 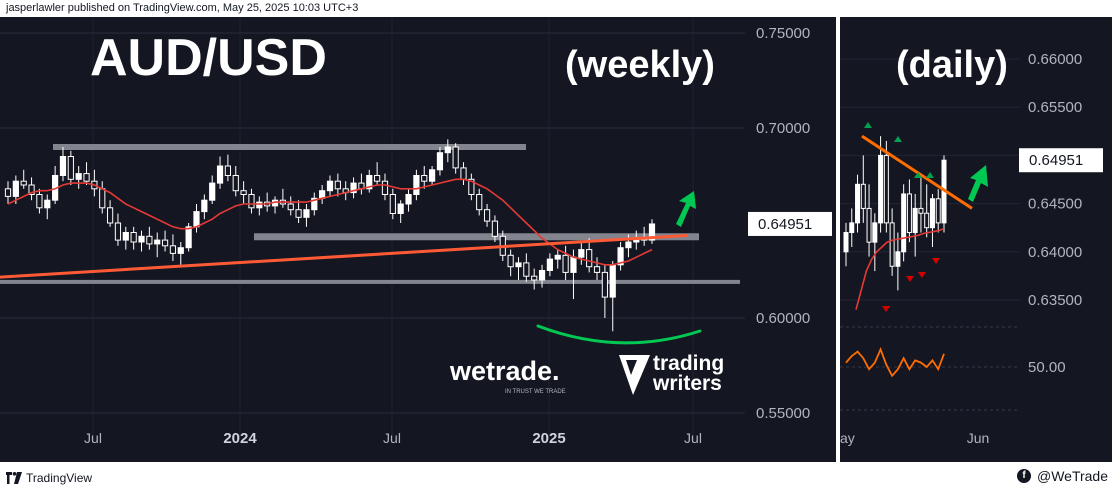 What do you see at coordinates (1023, 476) in the screenshot?
I see `facebook-icon: f` at bounding box center [1023, 476].